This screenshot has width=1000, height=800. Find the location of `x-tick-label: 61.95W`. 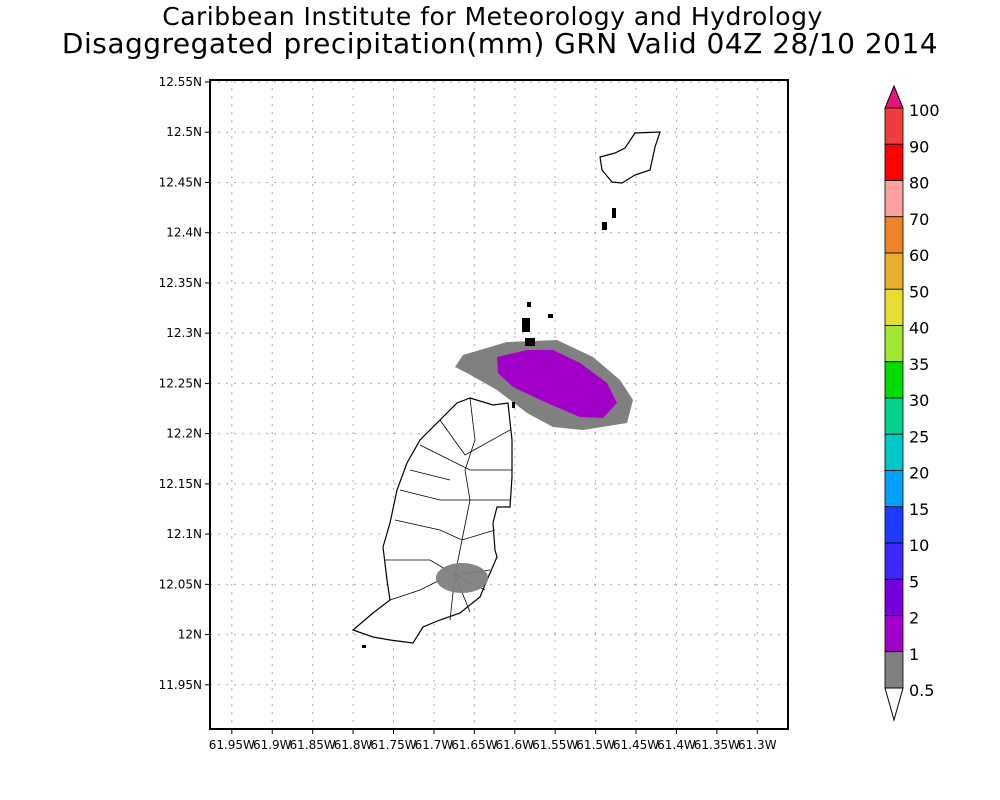

x-tick-label: 61.95W is located at coordinates (232, 745).